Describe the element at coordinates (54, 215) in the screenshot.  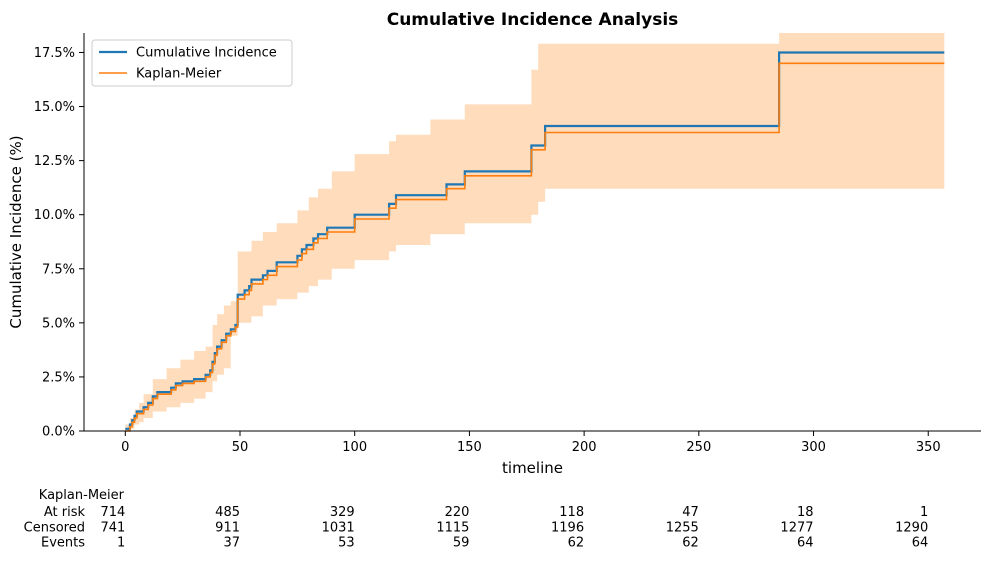
I see `y-tick-label: 10.0%` at that location.